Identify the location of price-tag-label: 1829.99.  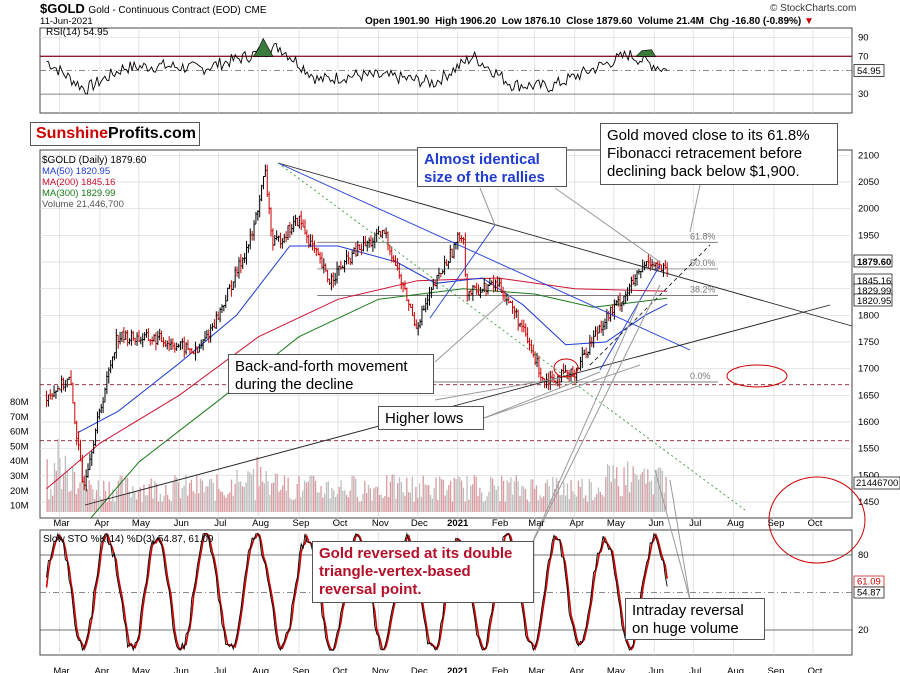
(874, 291).